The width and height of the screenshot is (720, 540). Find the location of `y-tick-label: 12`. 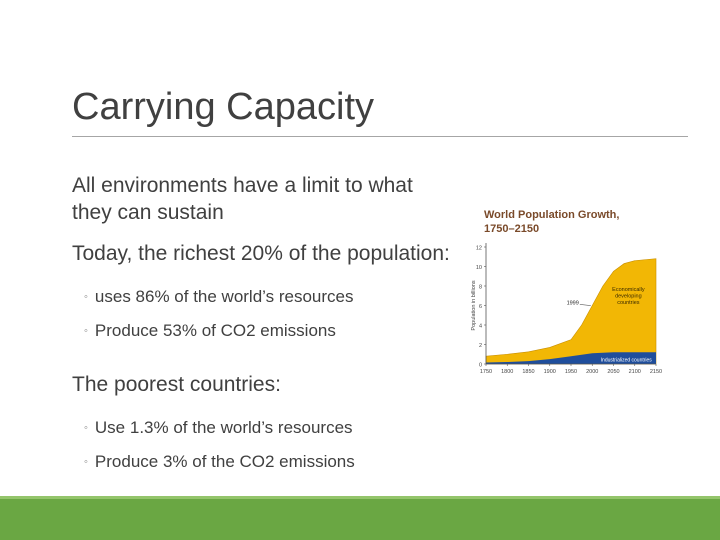

y-tick-label: 12 is located at coordinates (479, 249).